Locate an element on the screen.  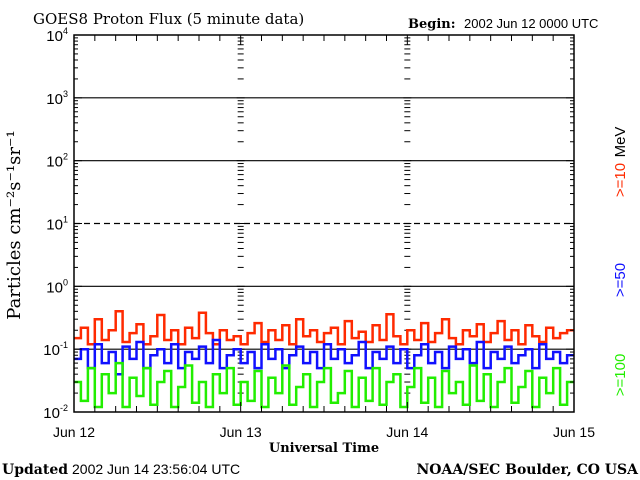
y-tick-label: 10⁻² is located at coordinates (55, 412).